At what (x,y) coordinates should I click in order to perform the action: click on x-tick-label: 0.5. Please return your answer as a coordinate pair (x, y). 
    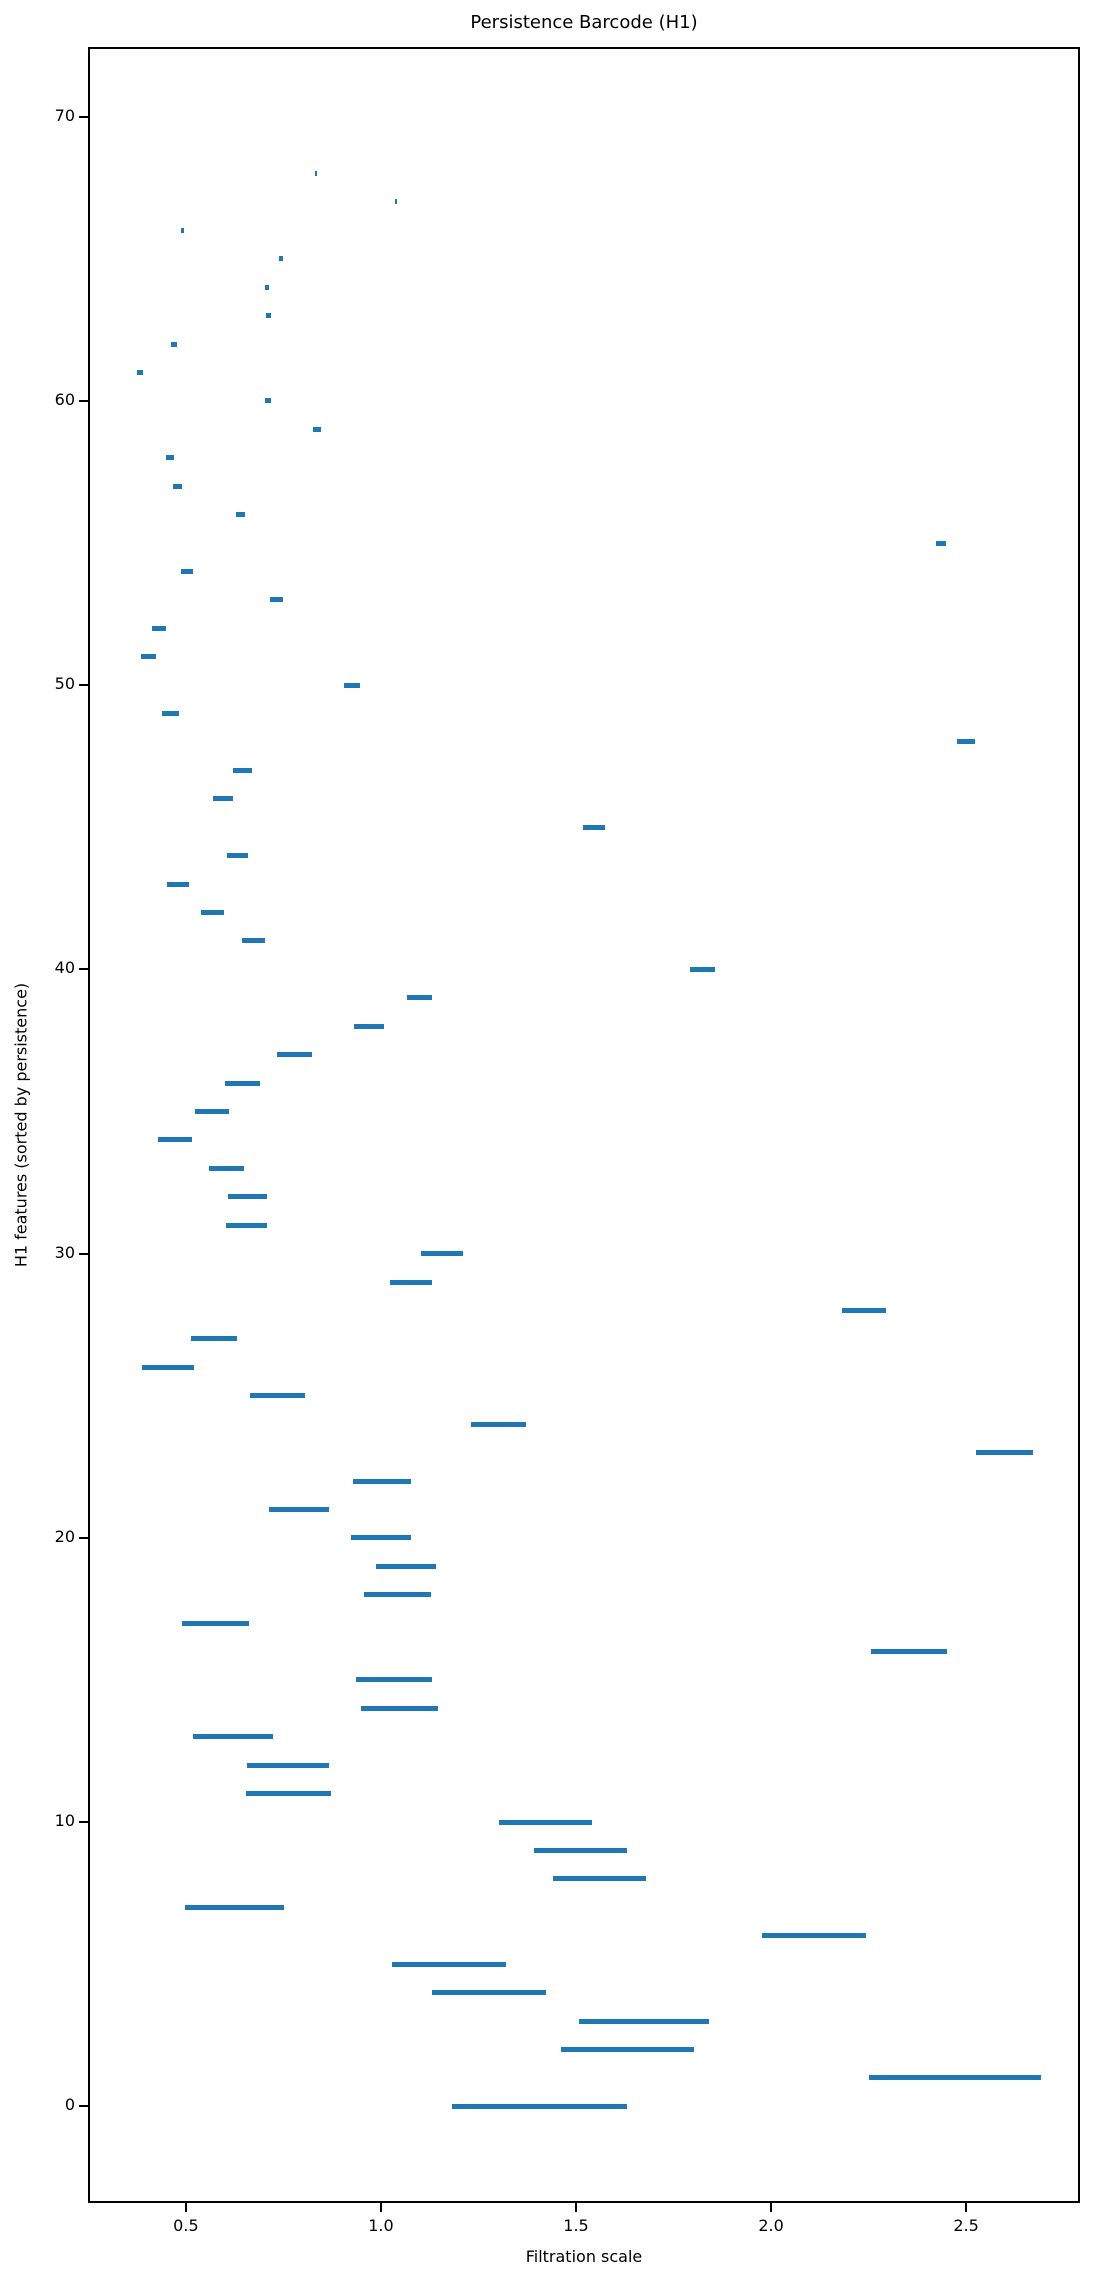
    Looking at the image, I should click on (186, 2225).